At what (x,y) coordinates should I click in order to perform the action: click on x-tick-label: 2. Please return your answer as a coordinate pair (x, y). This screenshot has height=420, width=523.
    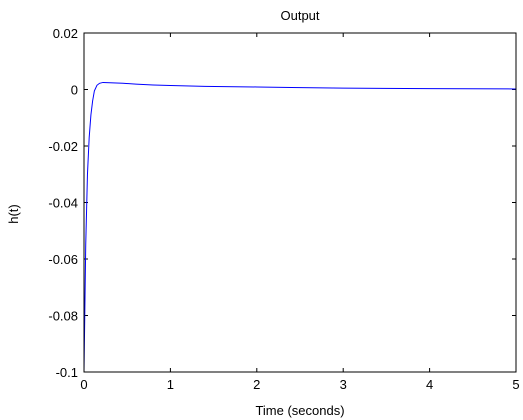
    Looking at the image, I should click on (256, 384).